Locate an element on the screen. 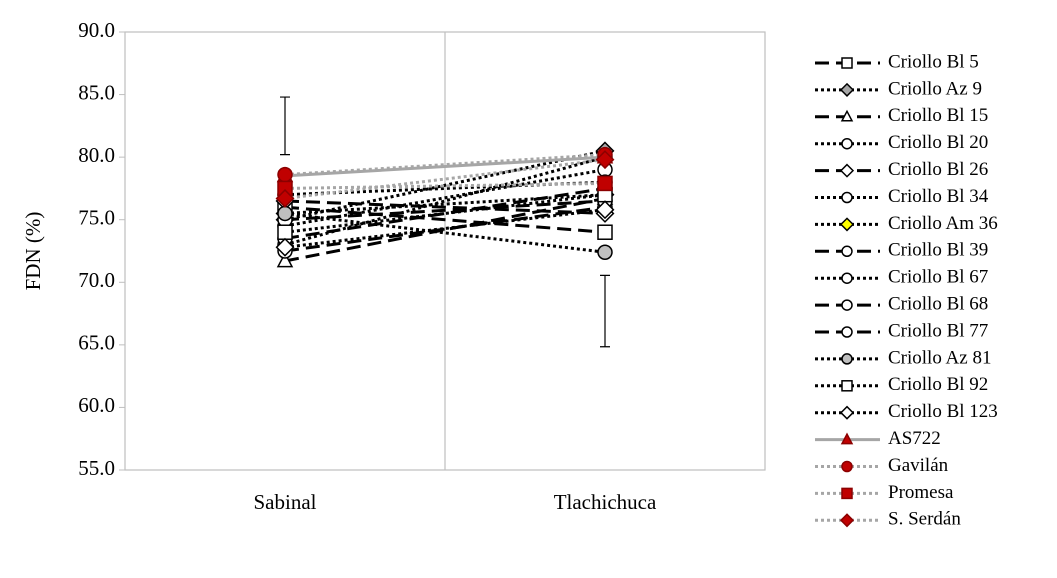 This screenshot has width=1057, height=578. legend-label: AS722 is located at coordinates (914, 438).